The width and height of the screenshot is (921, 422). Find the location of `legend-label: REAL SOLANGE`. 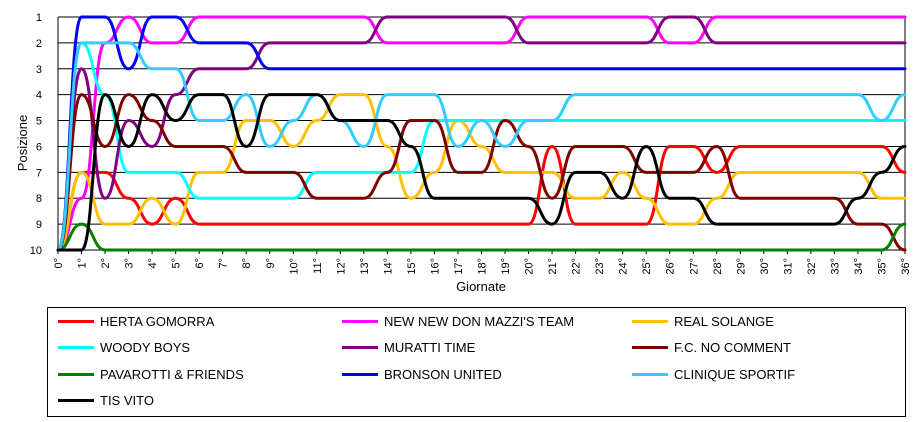

legend-label: REAL SOLANGE is located at coordinates (724, 321).